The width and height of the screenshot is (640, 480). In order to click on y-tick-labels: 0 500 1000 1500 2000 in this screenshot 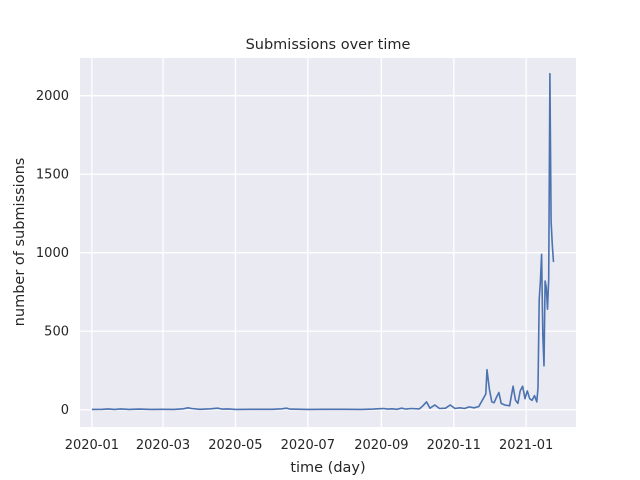, I will do `click(52, 253)`.